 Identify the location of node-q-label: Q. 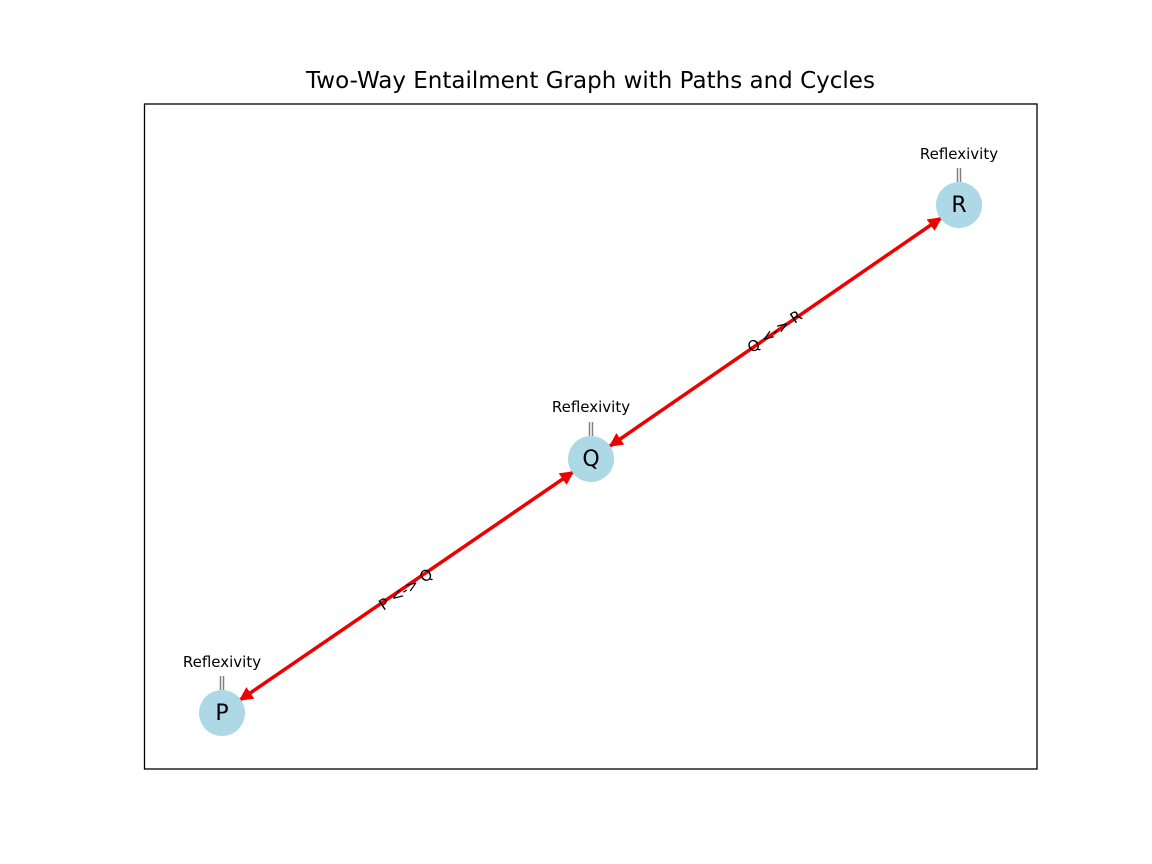
(590, 459).